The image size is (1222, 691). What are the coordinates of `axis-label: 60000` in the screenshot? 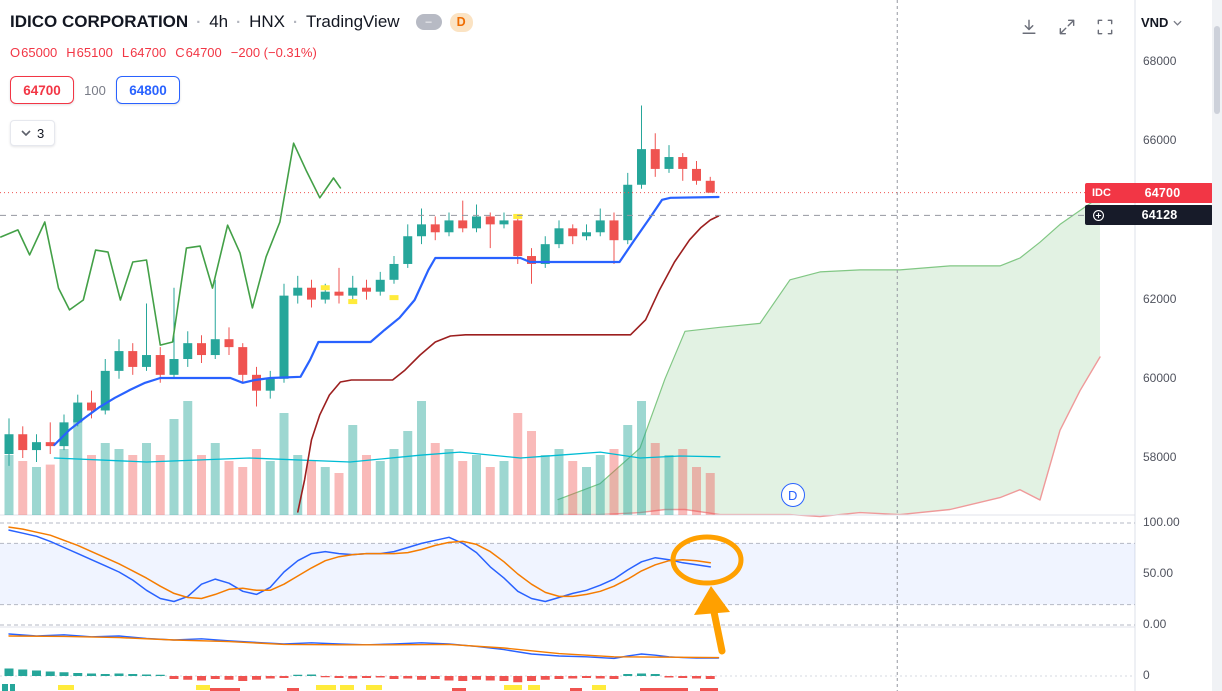 It's located at (1160, 377).